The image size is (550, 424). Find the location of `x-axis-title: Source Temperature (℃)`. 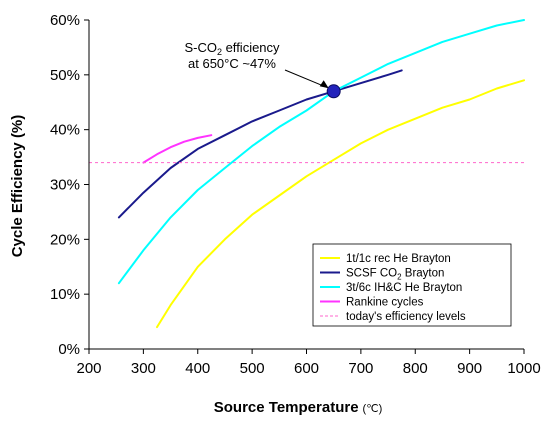

x-axis-title: Source Temperature (℃) is located at coordinates (298, 407).